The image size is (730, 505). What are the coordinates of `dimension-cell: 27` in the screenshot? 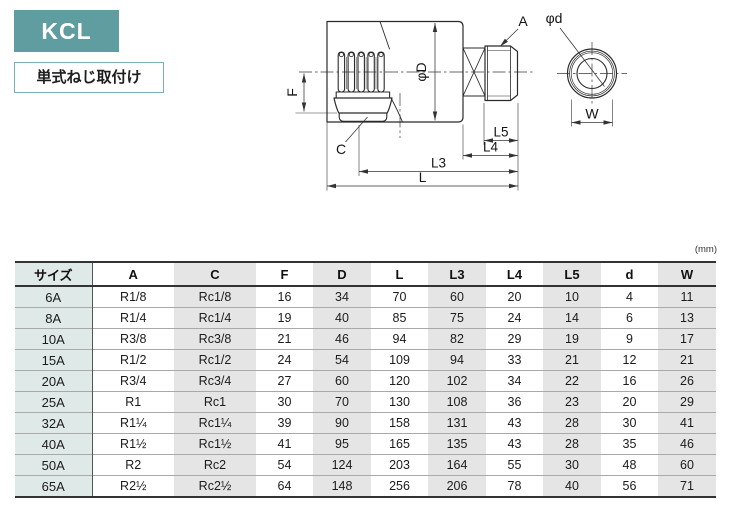 It's located at (284, 381).